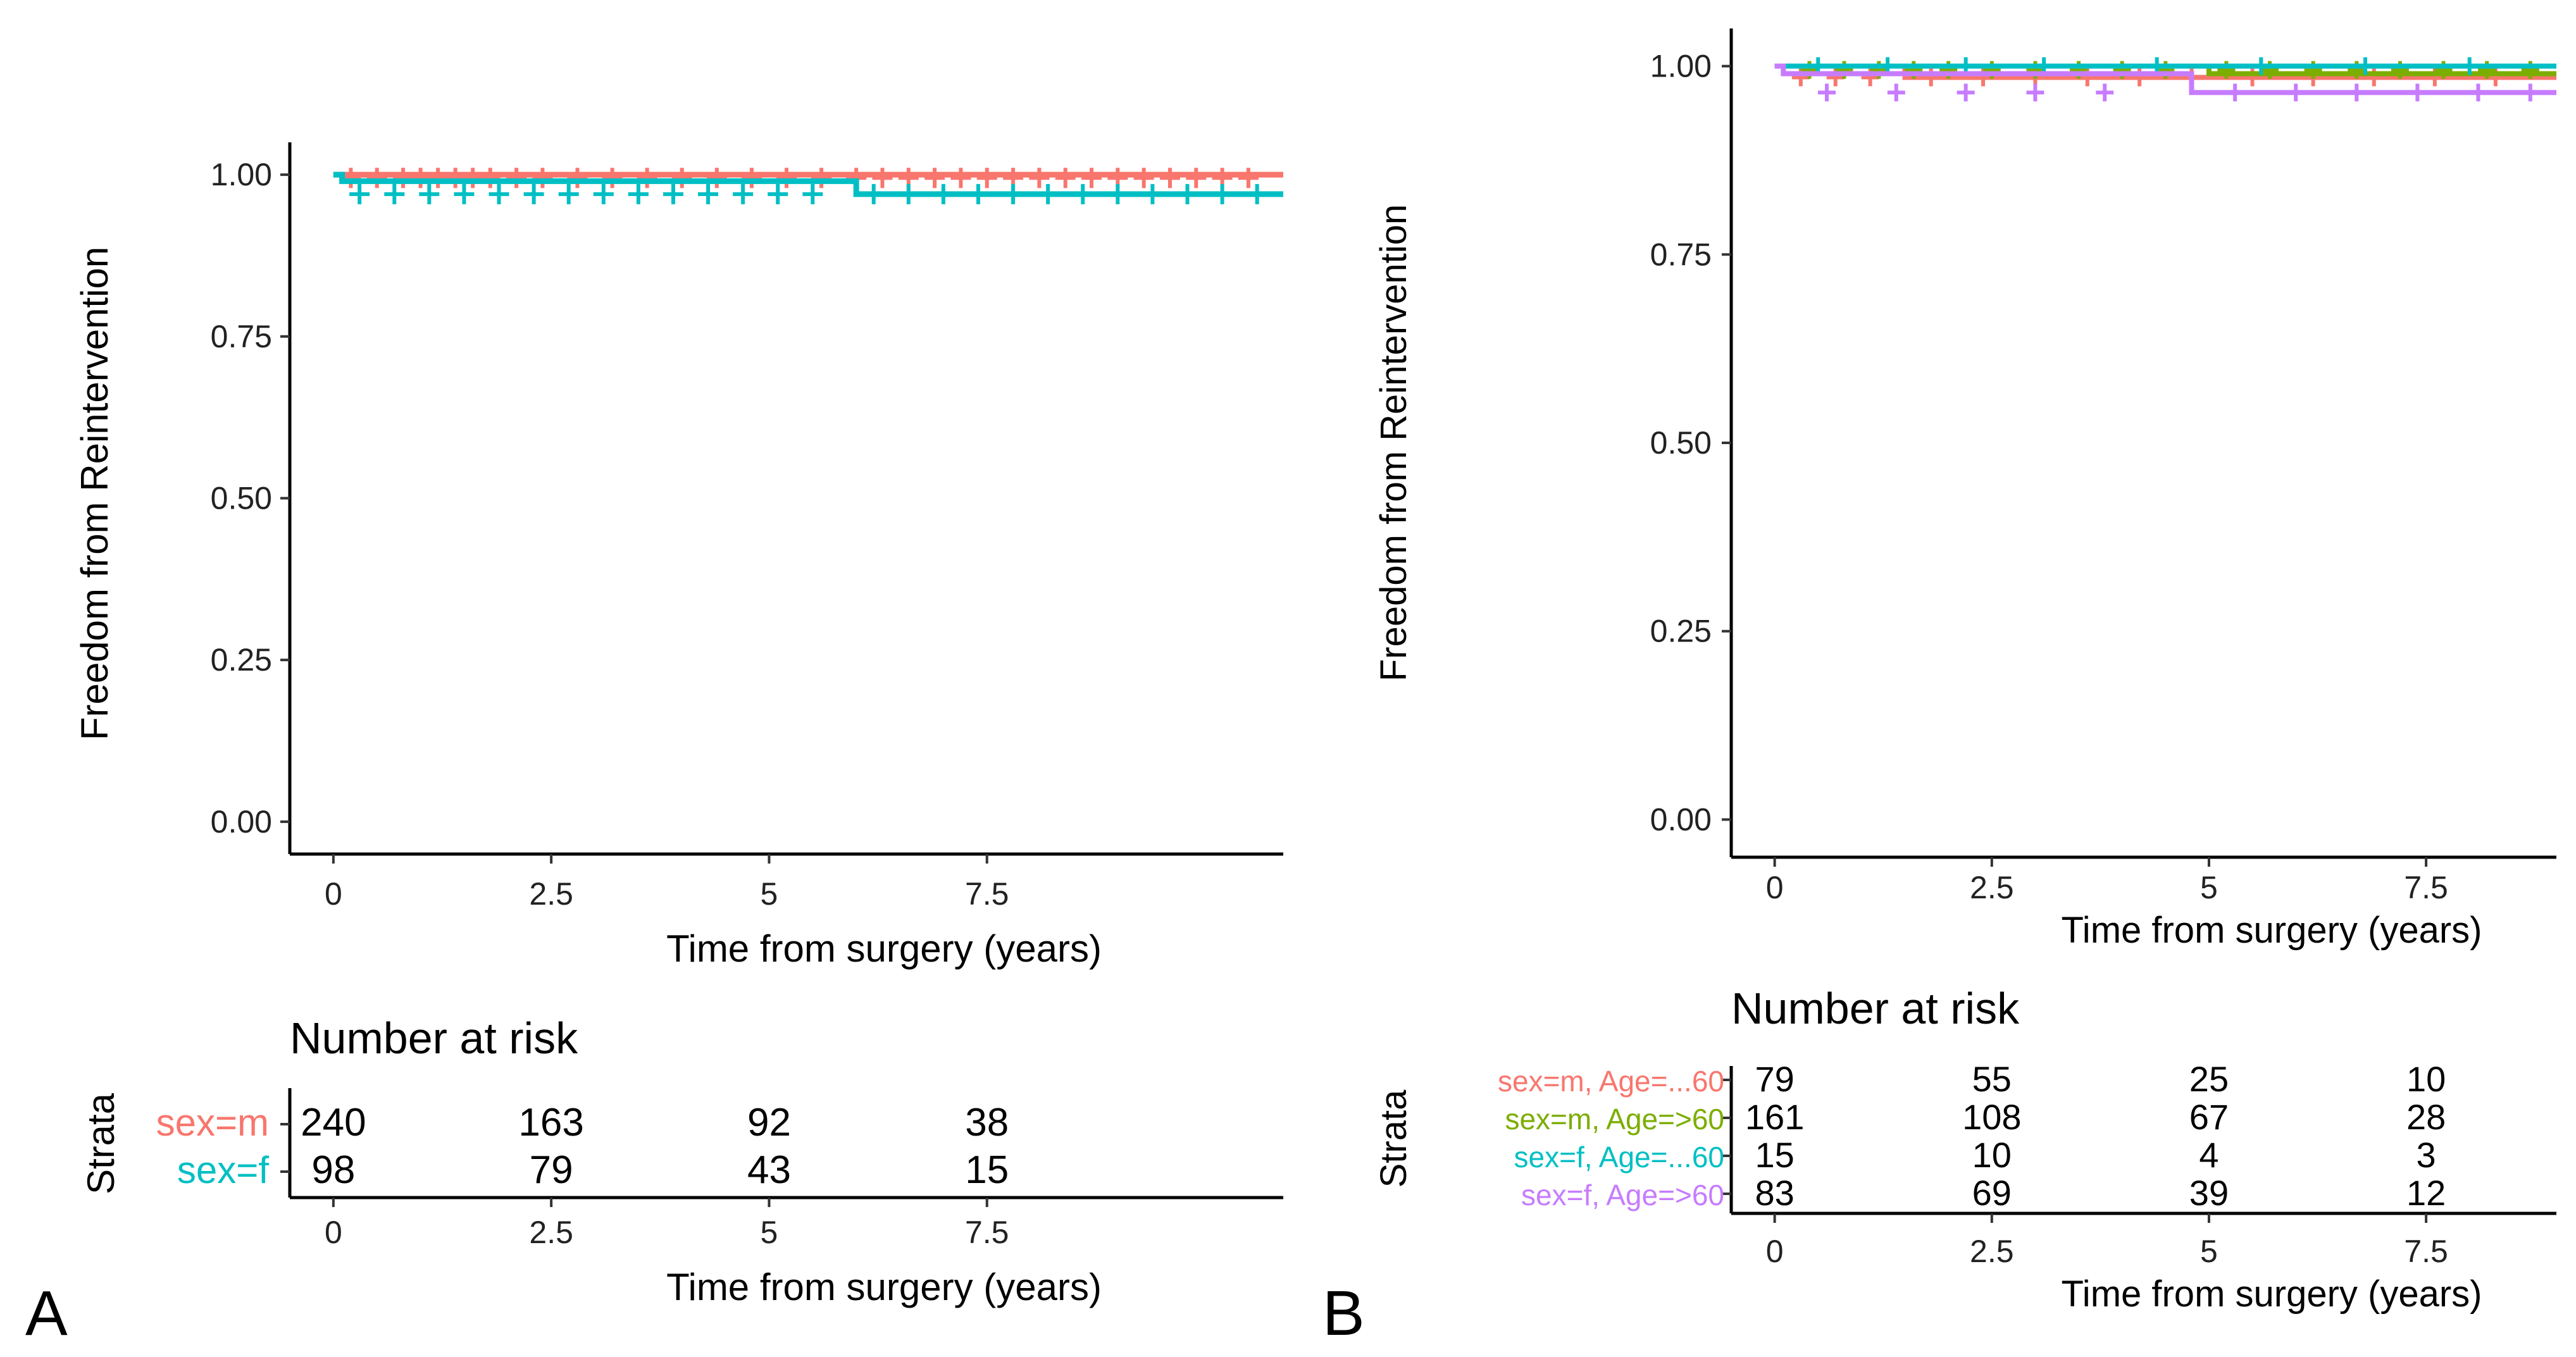 Image resolution: width=2576 pixels, height=1357 pixels. Describe the element at coordinates (2426, 1117) in the screenshot. I see `panel-b-risk-value: 28` at that location.